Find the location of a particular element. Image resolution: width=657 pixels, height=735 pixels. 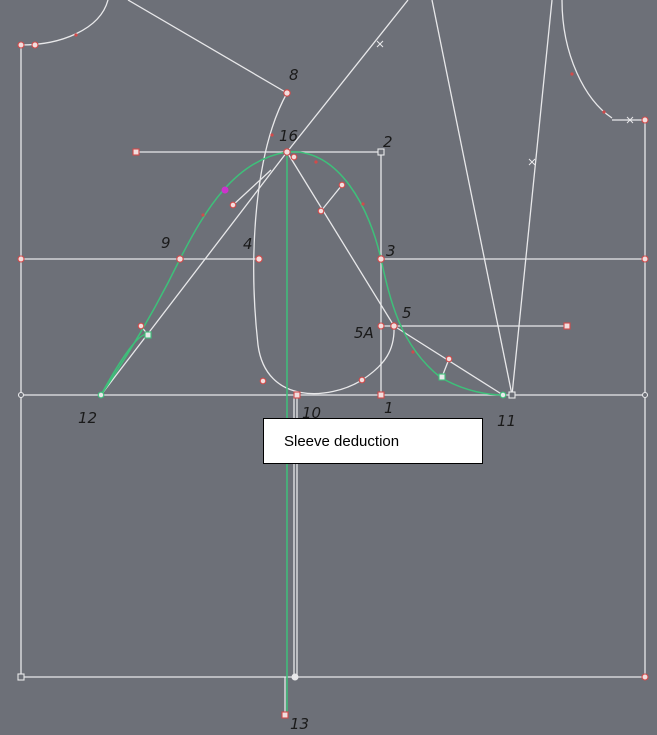

marker-help-b1 is located at coordinates (321, 211).